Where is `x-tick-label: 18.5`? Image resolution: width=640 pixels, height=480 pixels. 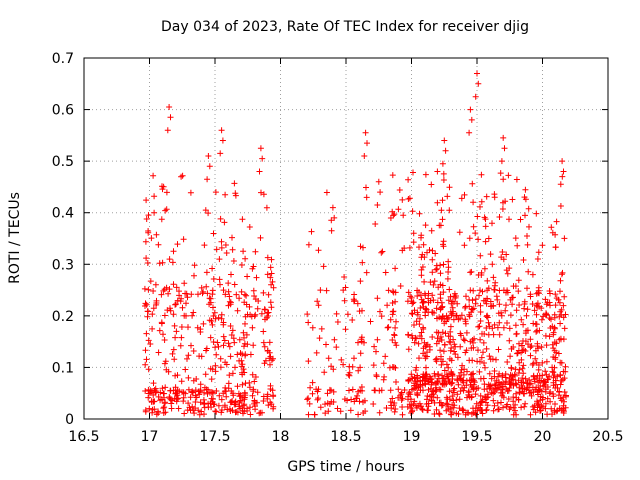 x-tick-label: 18.5 is located at coordinates (345, 437).